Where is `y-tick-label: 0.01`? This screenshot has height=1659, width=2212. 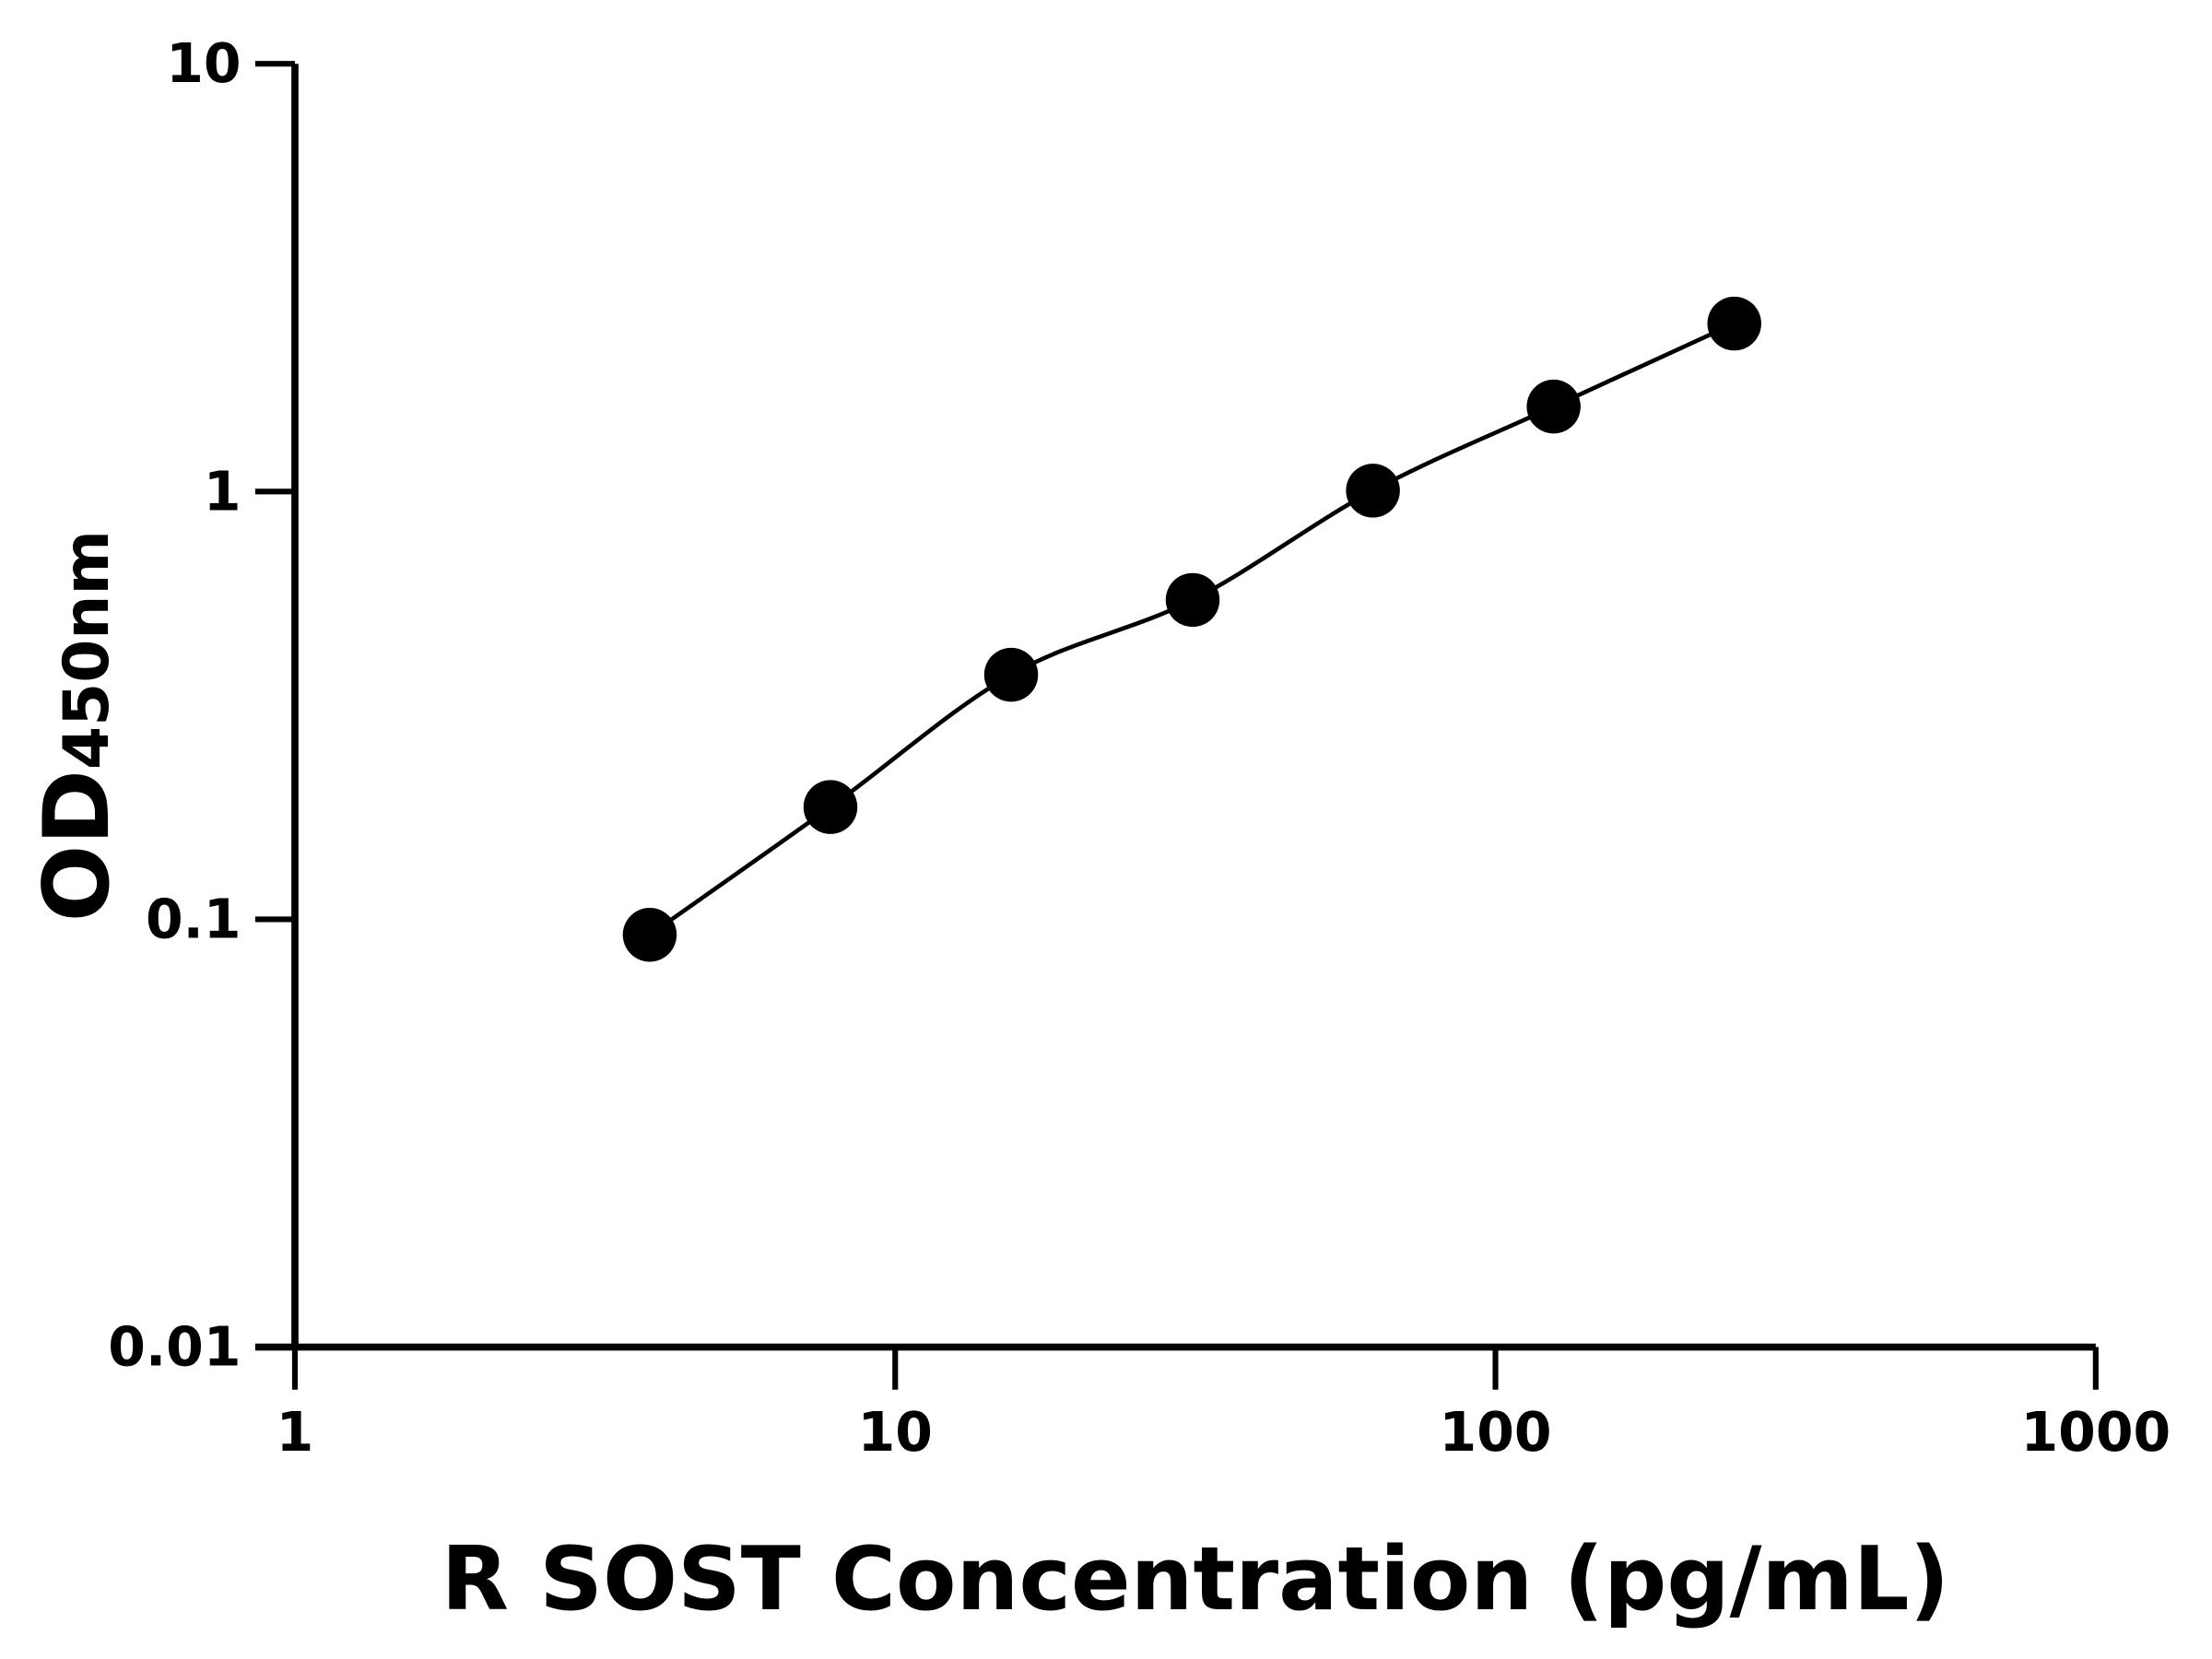
y-tick-label: 0.01 is located at coordinates (174, 1347).